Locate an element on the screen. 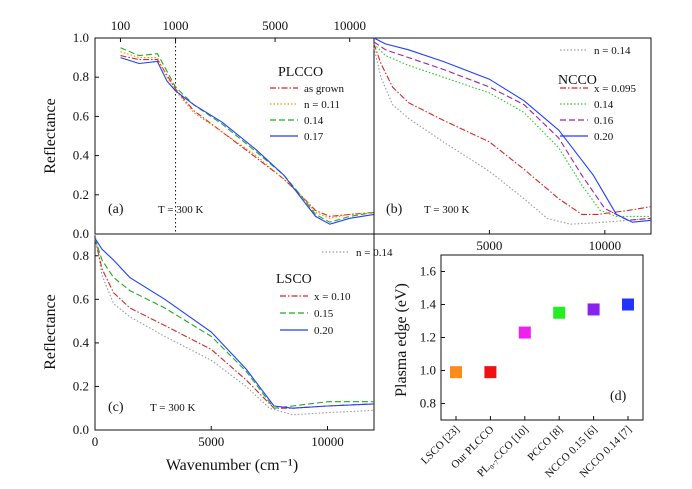  x-tick-label: 1000 is located at coordinates (176, 25).